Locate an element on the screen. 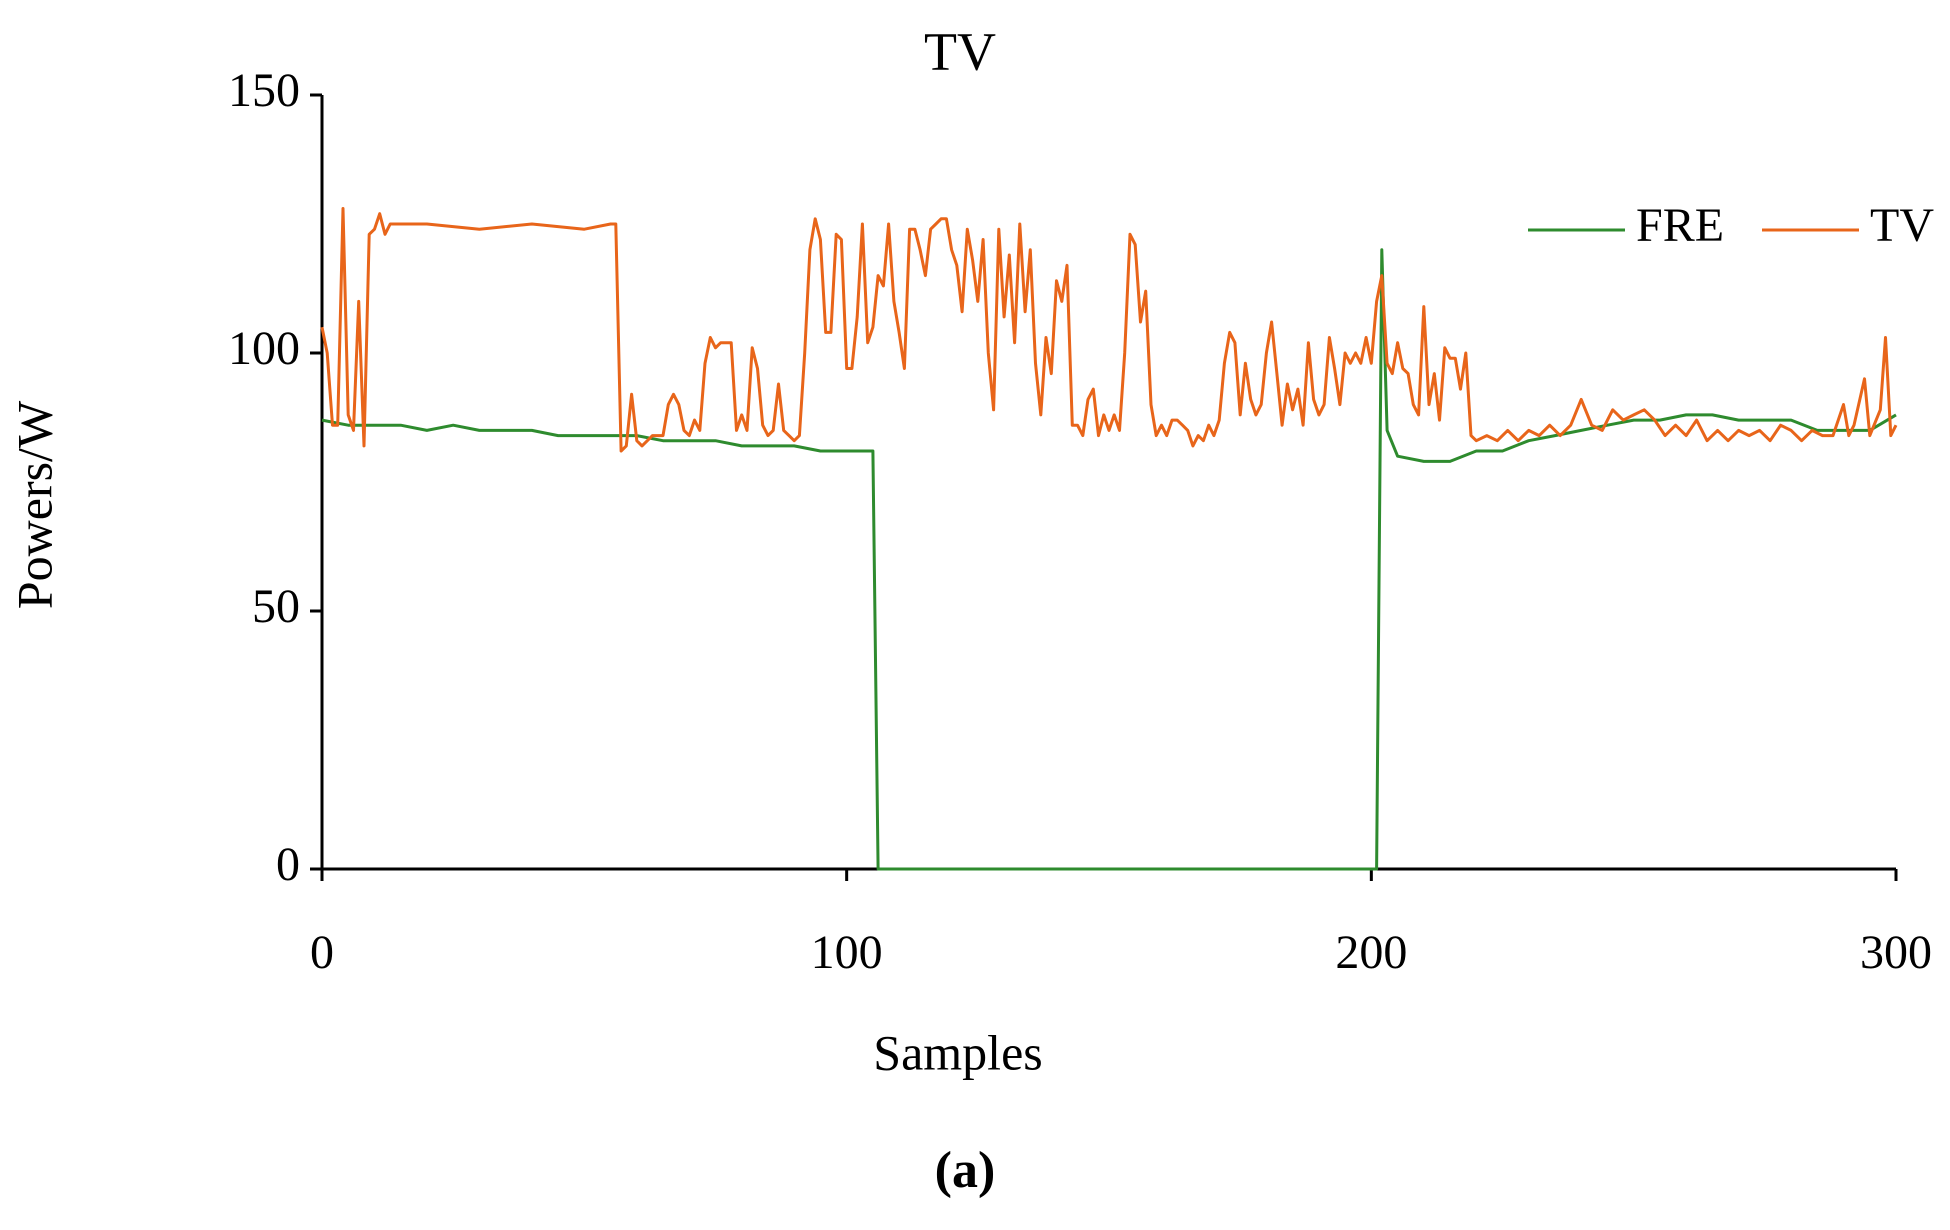 The width and height of the screenshot is (1950, 1230). x-tick-label: 200 is located at coordinates (1371, 952).